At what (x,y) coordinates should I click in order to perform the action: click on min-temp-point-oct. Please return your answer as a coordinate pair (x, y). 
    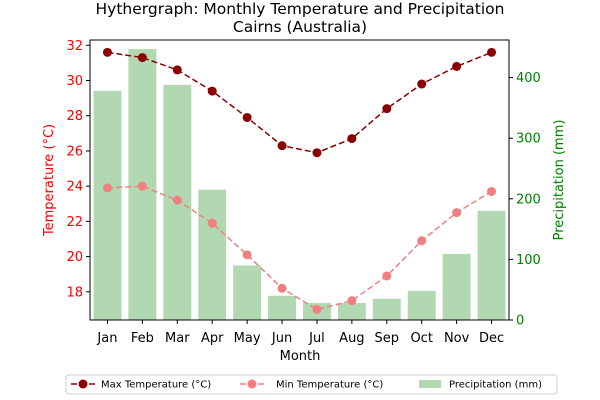
    Looking at the image, I should click on (422, 241).